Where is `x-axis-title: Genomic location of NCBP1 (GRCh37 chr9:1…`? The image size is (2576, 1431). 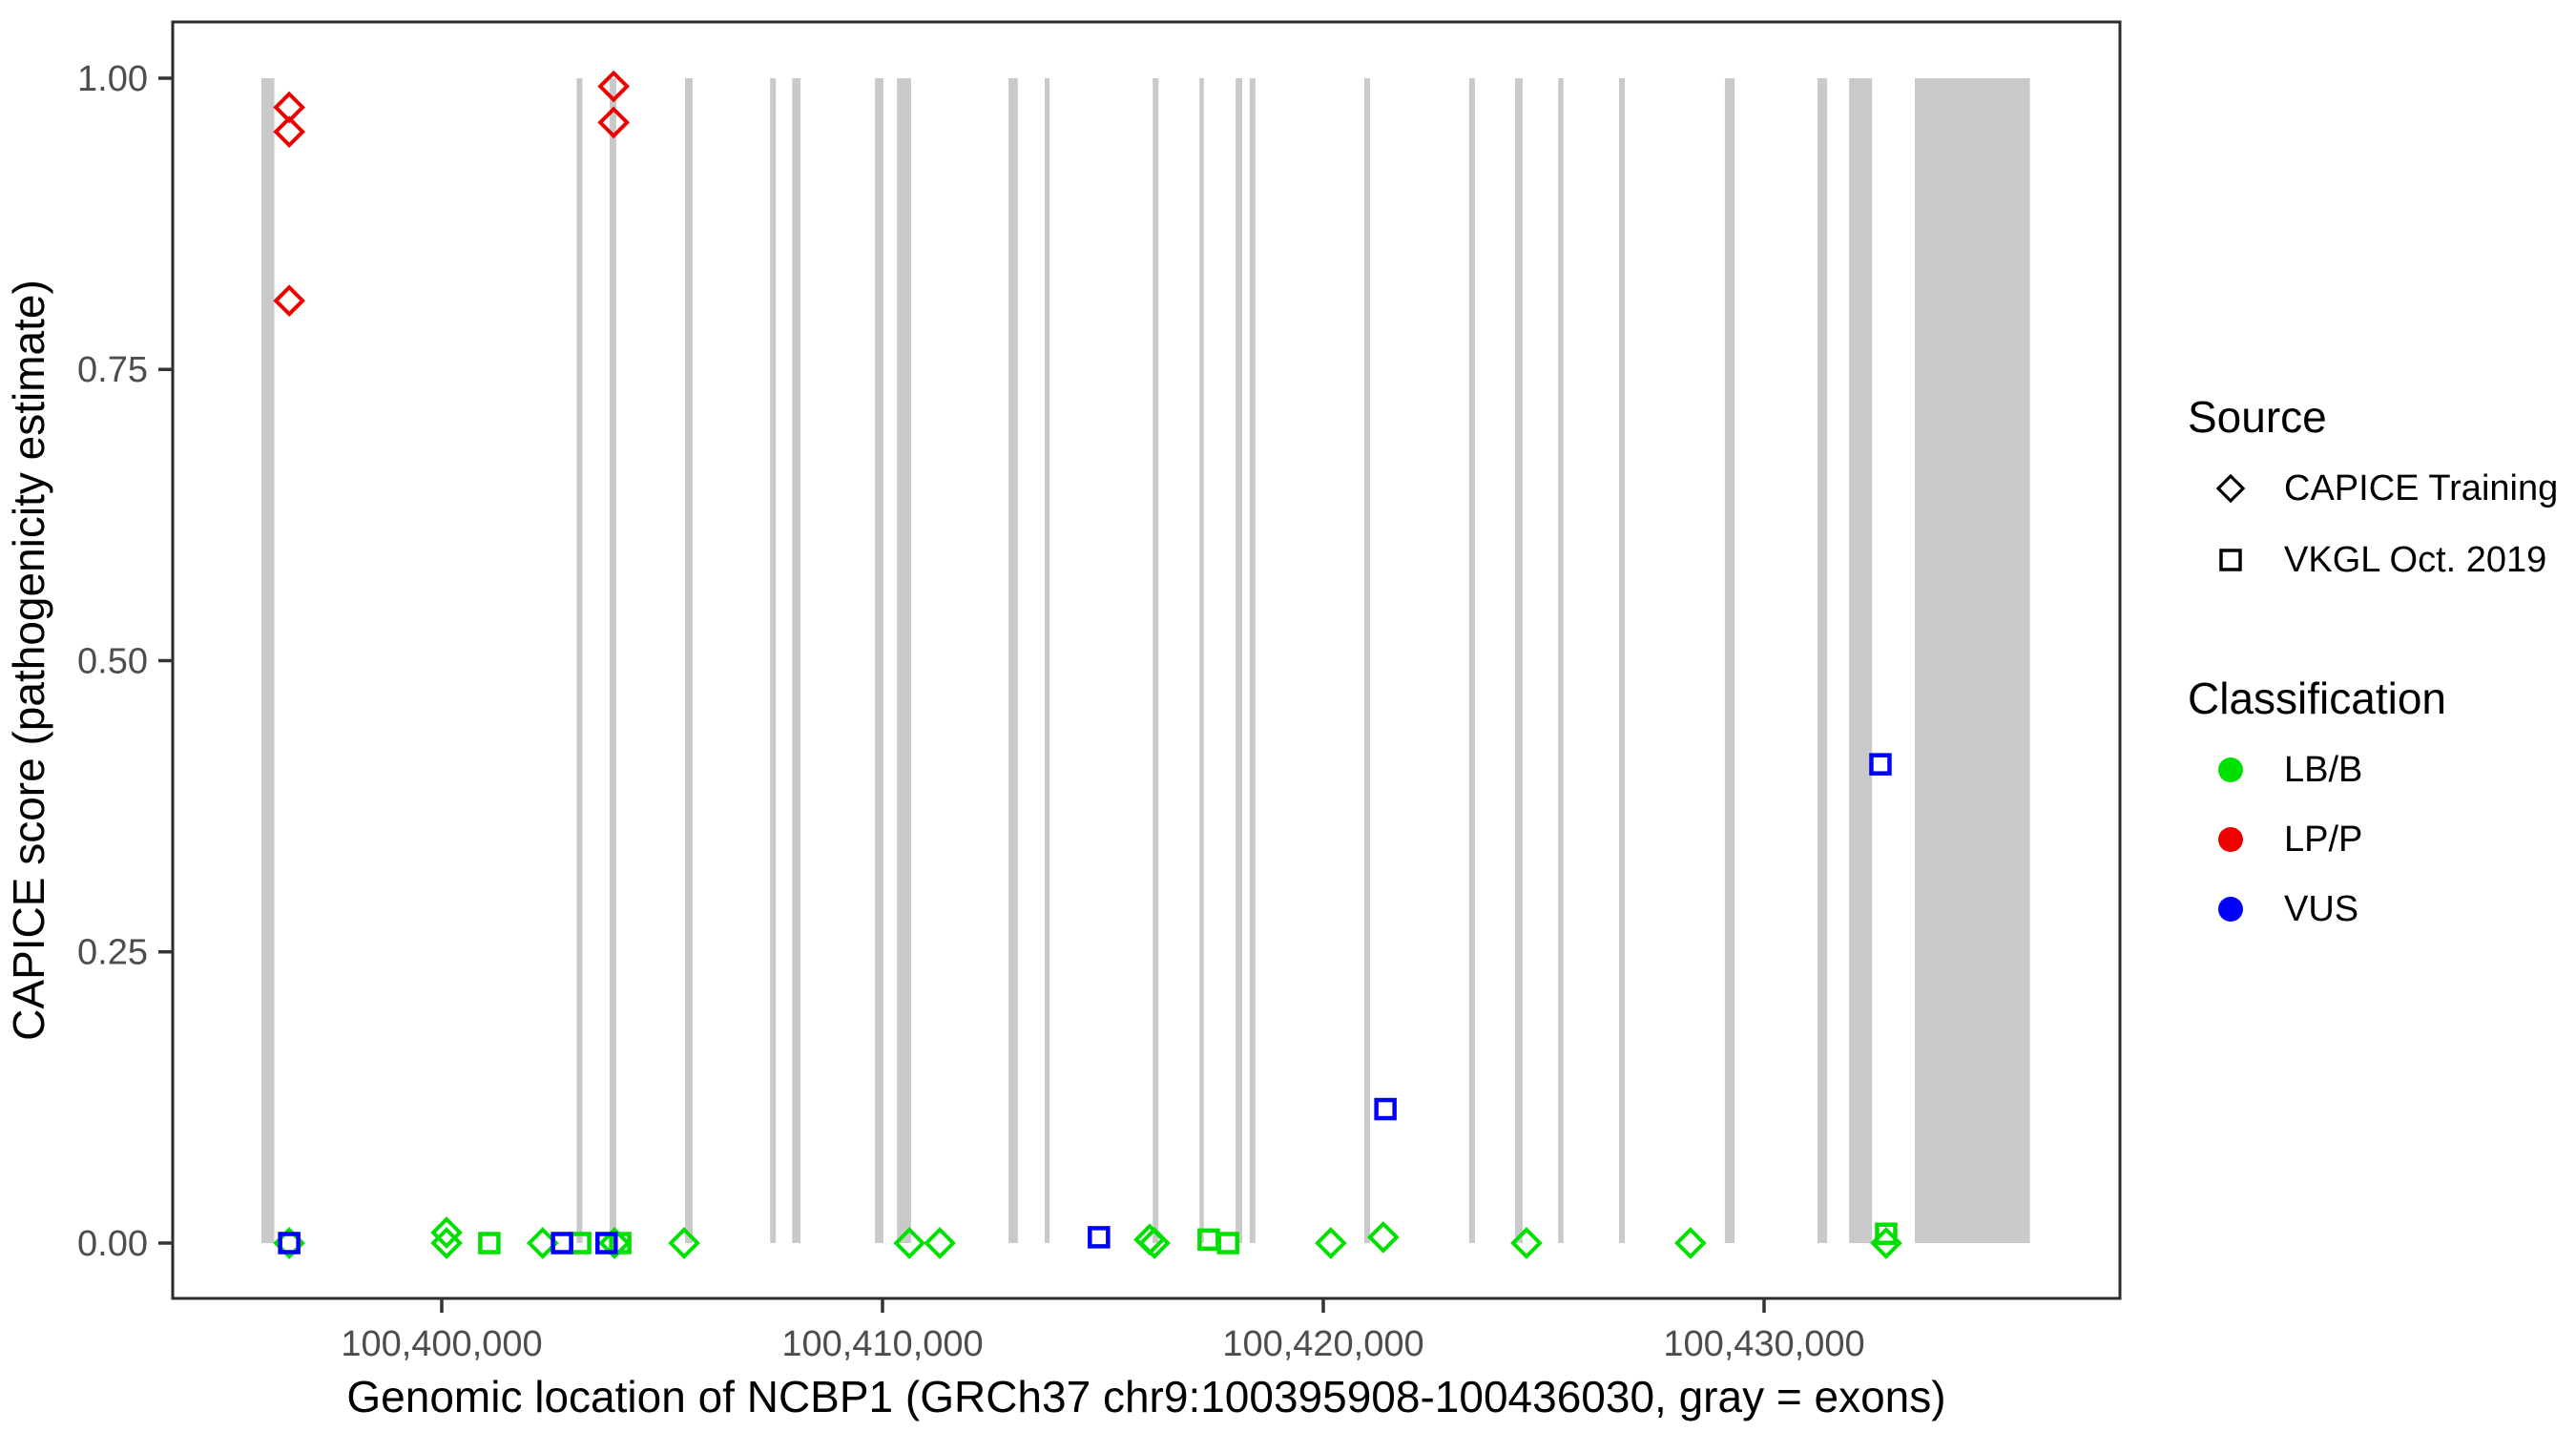 x-axis-title: Genomic location of NCBP1 (GRCh37 chr9:1… is located at coordinates (1145, 1396).